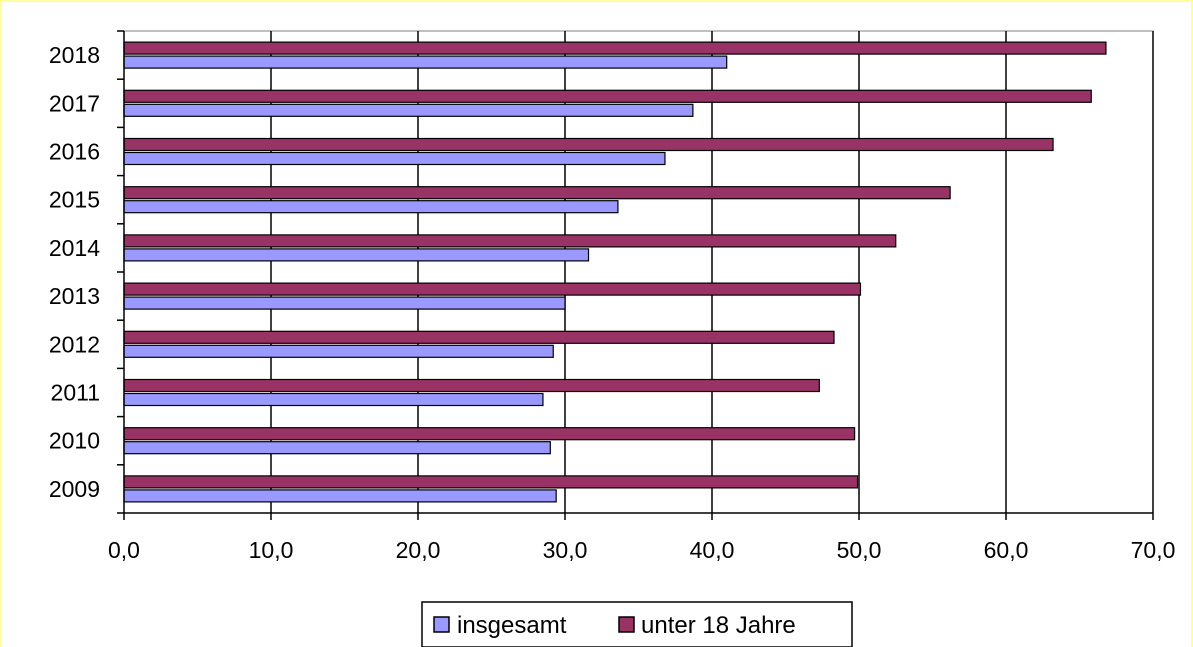 The width and height of the screenshot is (1193, 647). I want to click on x-tick-label-5: 50,0, so click(859, 550).